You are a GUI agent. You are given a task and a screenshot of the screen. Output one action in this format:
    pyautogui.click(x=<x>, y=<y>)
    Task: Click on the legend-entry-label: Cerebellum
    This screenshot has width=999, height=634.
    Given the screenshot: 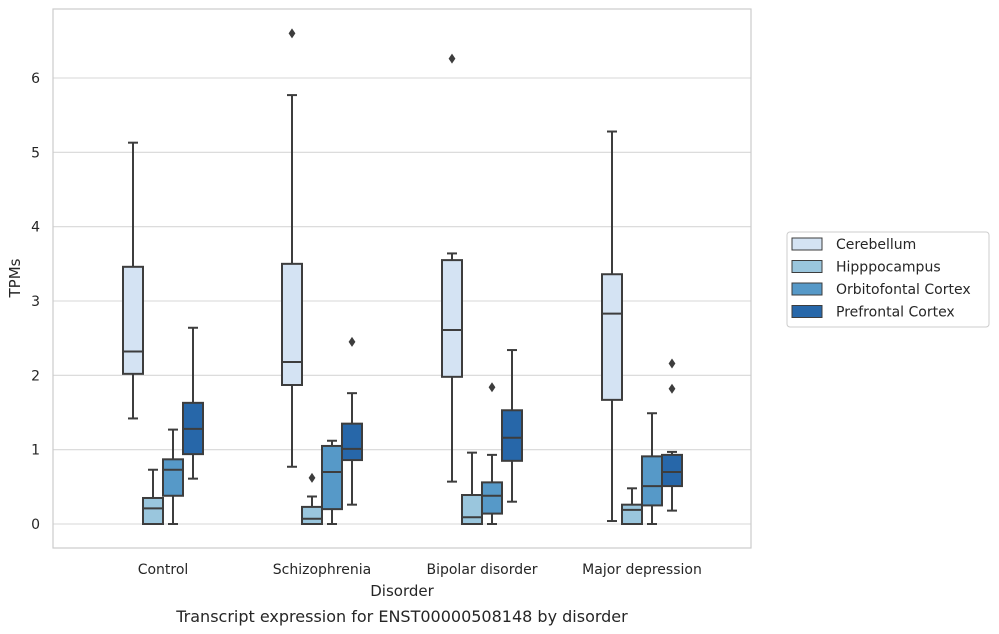 What is the action you would take?
    pyautogui.click(x=876, y=245)
    